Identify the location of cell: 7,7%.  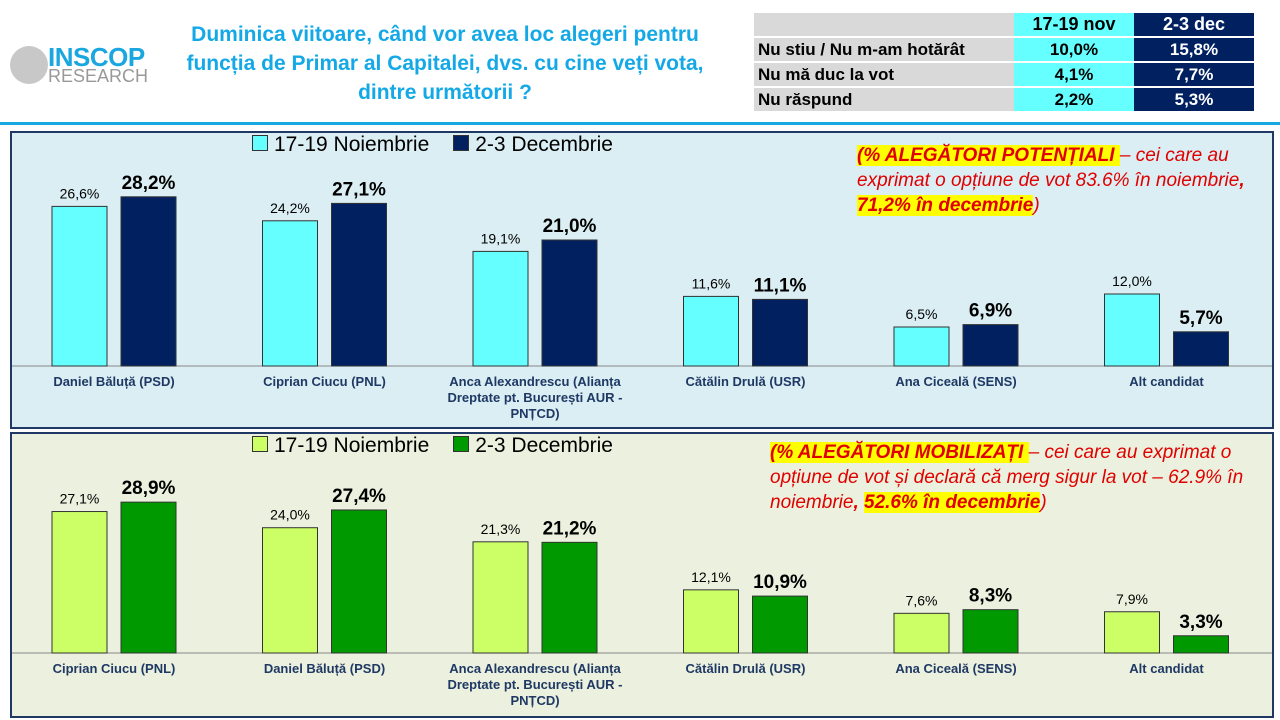
(1194, 75).